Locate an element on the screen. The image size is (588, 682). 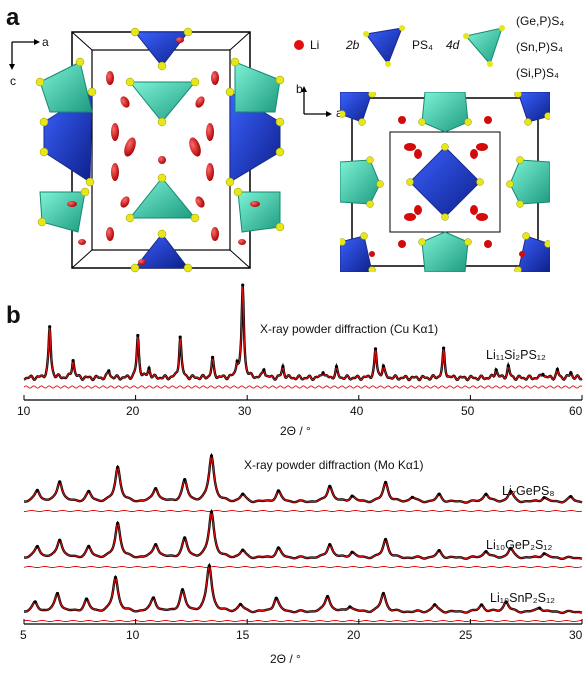
legend-4d: 4d is located at coordinates (453, 45).